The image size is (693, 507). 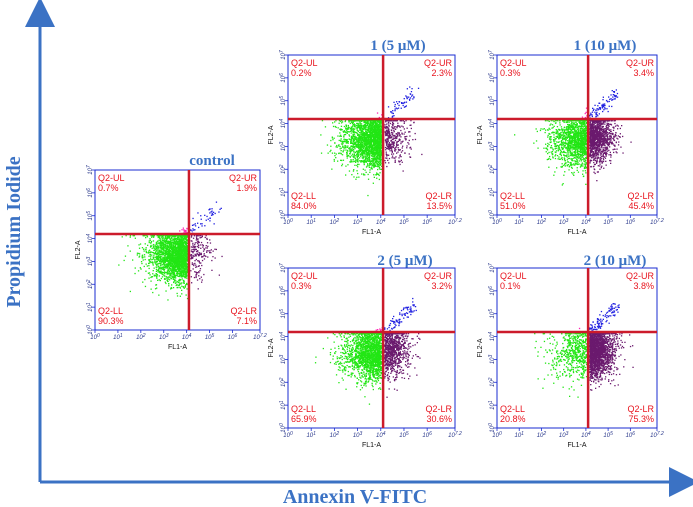 I want to click on panel-title: control, so click(x=212, y=161).